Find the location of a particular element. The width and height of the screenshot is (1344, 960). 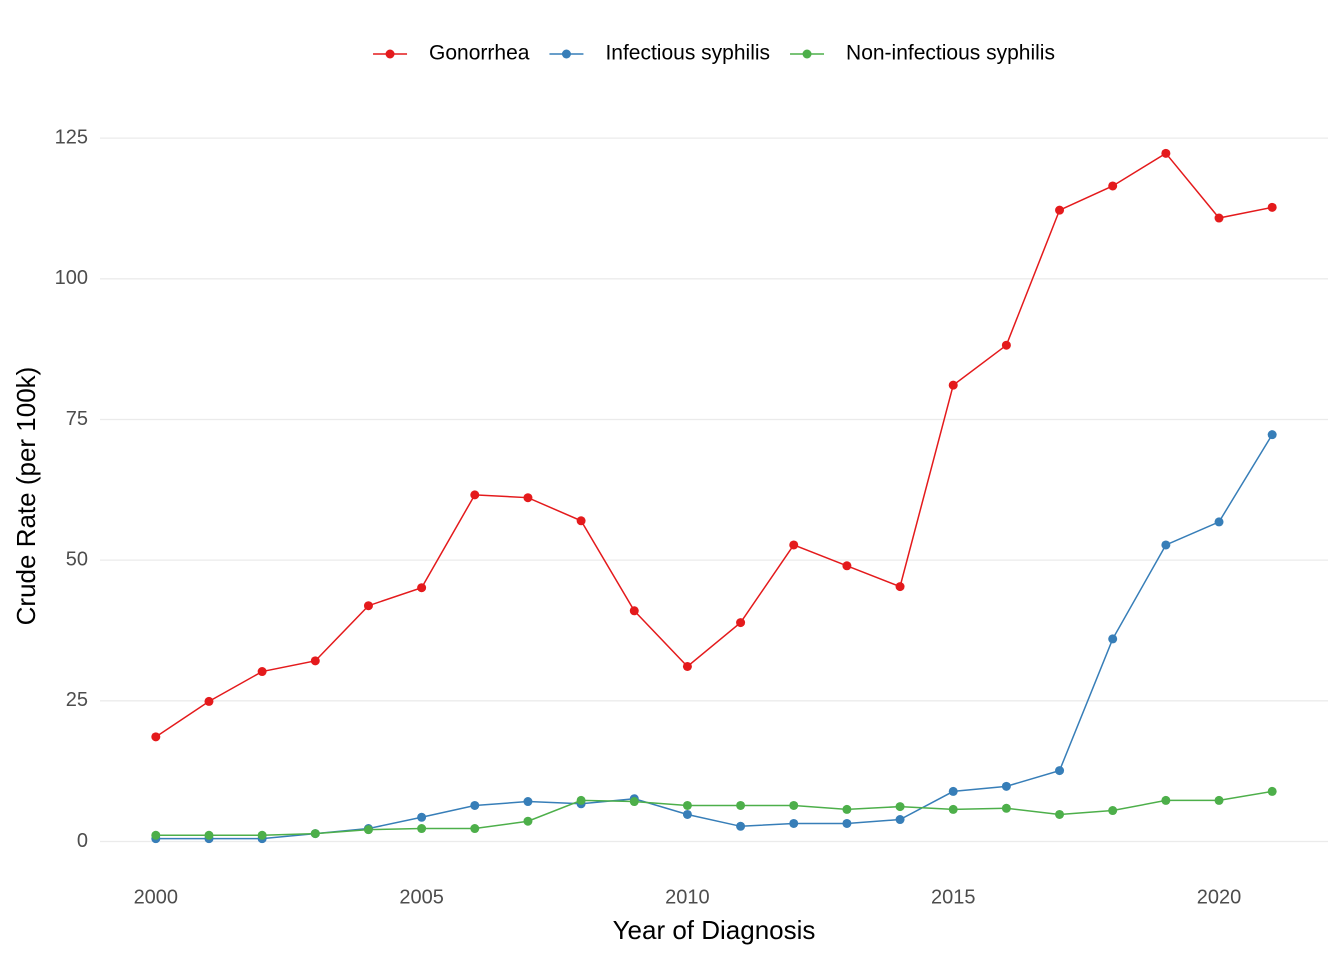

legend-item: Non-infectious syphilis is located at coordinates (922, 53).